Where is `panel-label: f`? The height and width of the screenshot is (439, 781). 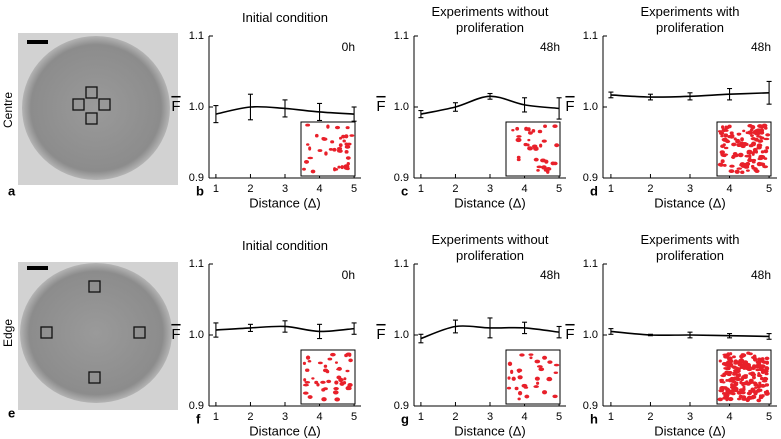
panel-label: f is located at coordinates (198, 418).